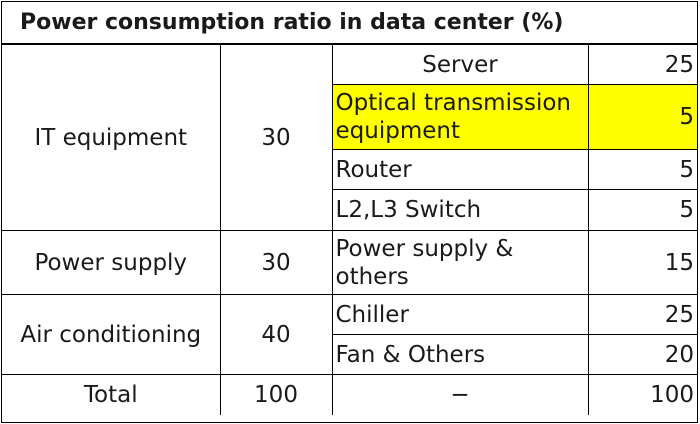  I want to click on category-cell: Air conditioning, so click(111, 334).